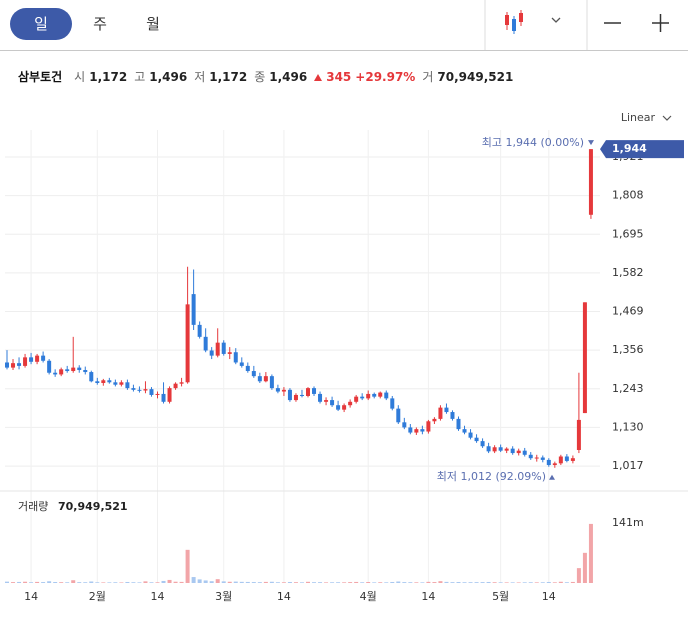  Describe the element at coordinates (153, 24) in the screenshot. I see `tab: 월` at that location.